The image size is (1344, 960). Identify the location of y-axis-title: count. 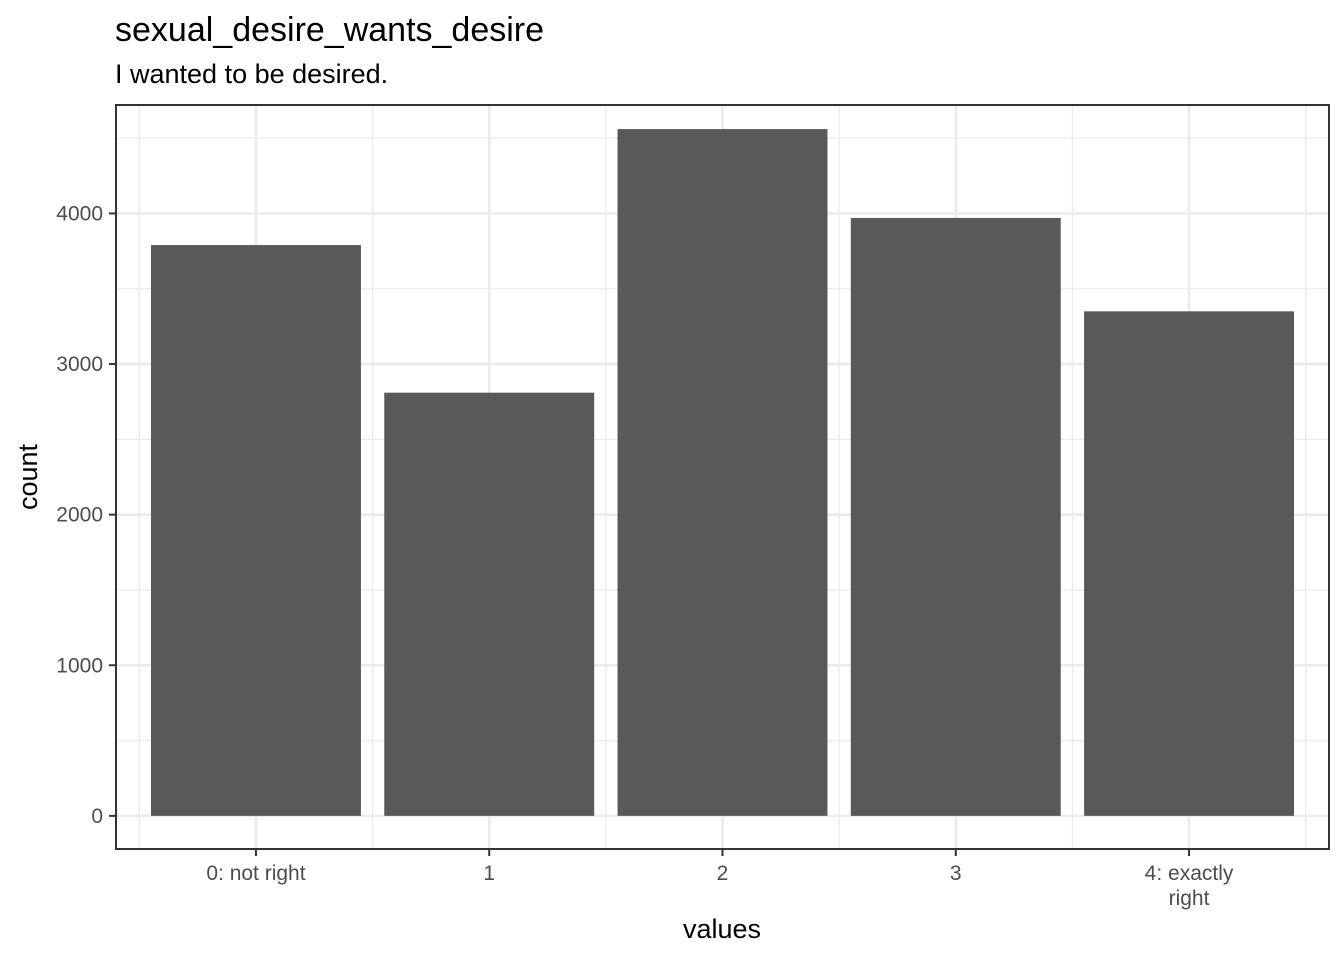
(28, 476).